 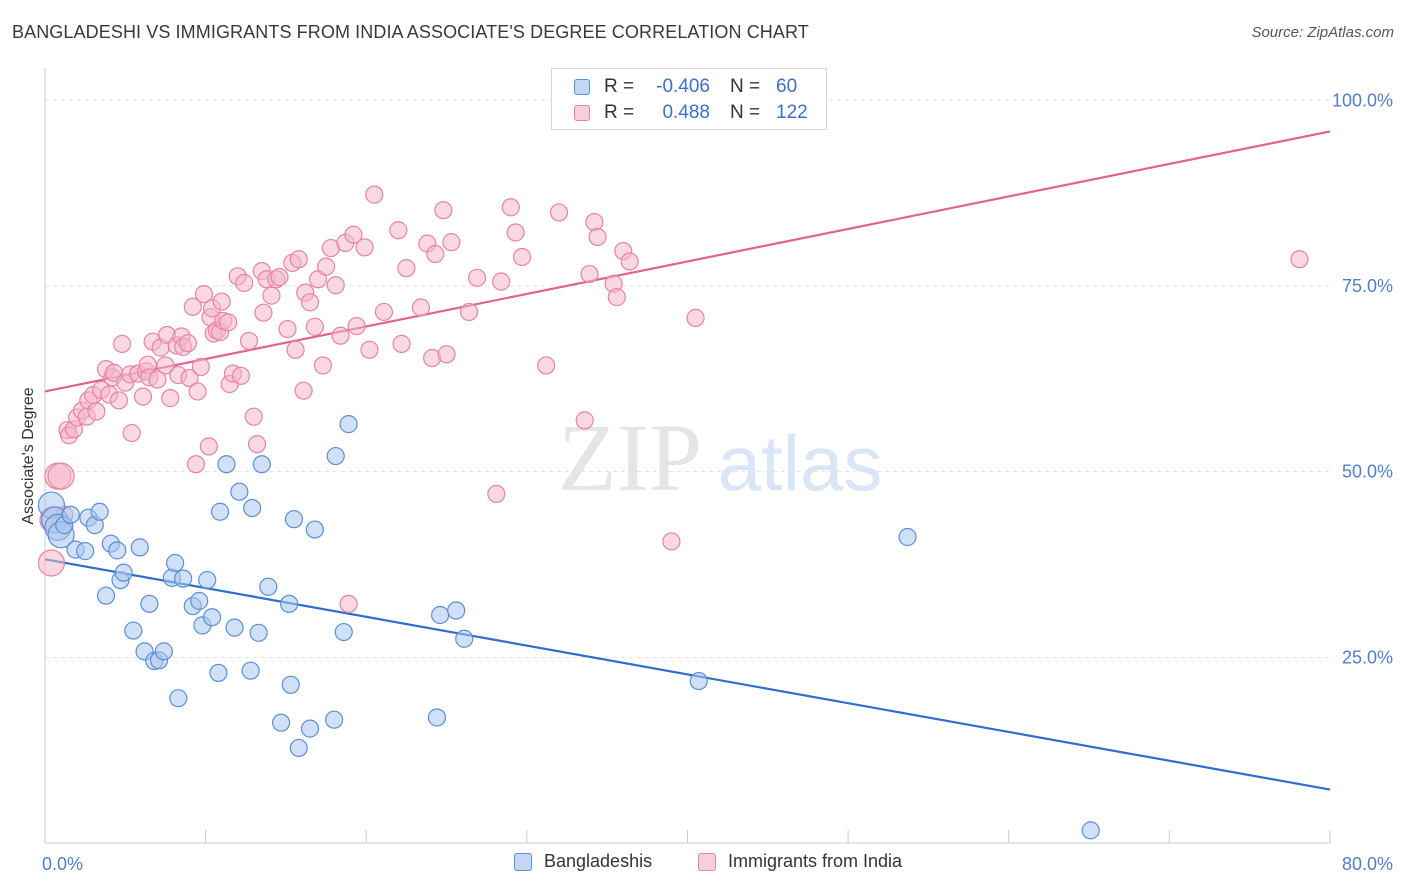 I want to click on chart-source: Source: ZipAtlas.com, so click(x=1322, y=32).